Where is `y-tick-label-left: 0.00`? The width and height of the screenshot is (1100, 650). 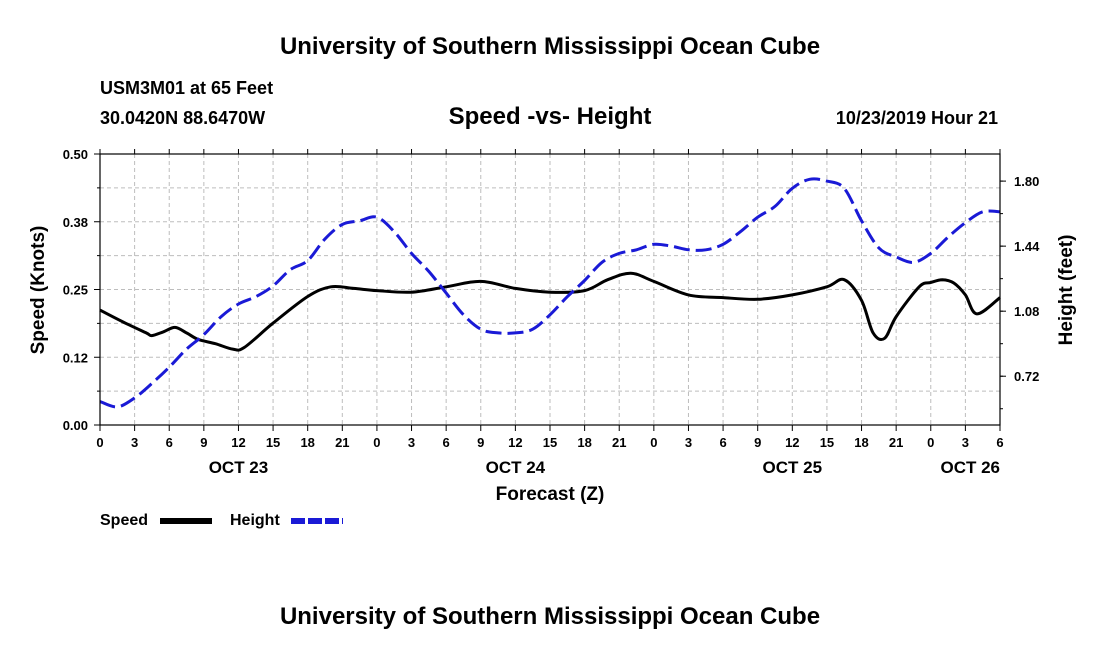
y-tick-label-left: 0.00 is located at coordinates (75, 425).